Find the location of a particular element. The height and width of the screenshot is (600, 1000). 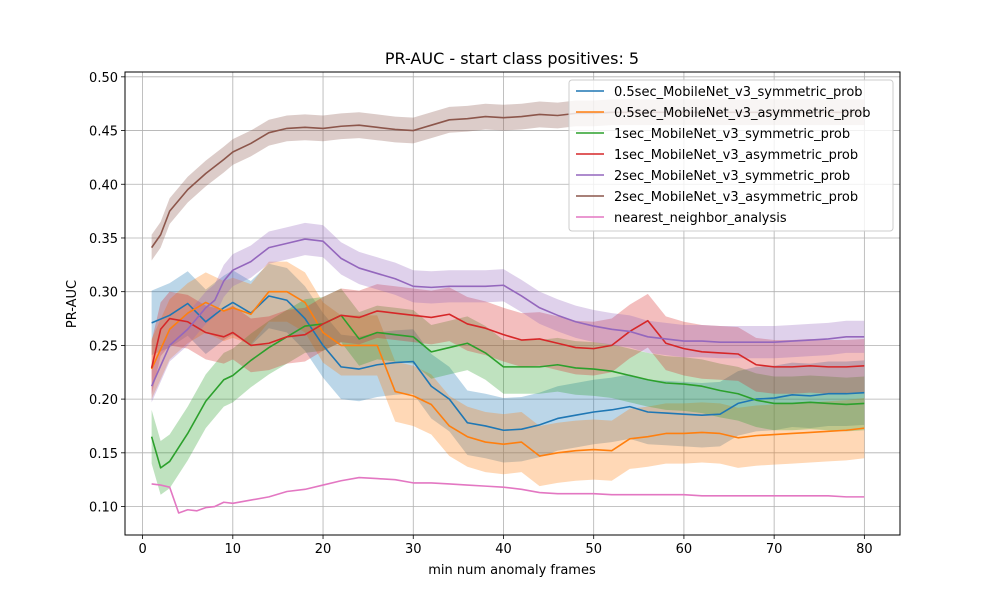

y-tick-label: 0.40 is located at coordinates (103, 185).